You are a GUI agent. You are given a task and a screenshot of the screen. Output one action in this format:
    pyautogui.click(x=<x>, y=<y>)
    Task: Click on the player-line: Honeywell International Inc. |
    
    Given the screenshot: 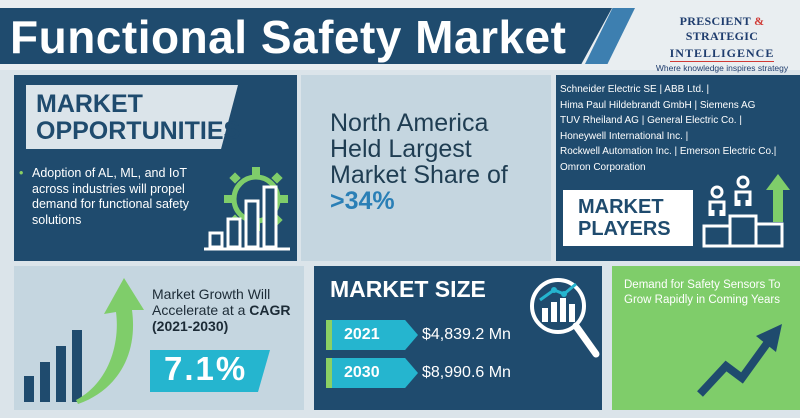 What is the action you would take?
    pyautogui.click(x=624, y=136)
    